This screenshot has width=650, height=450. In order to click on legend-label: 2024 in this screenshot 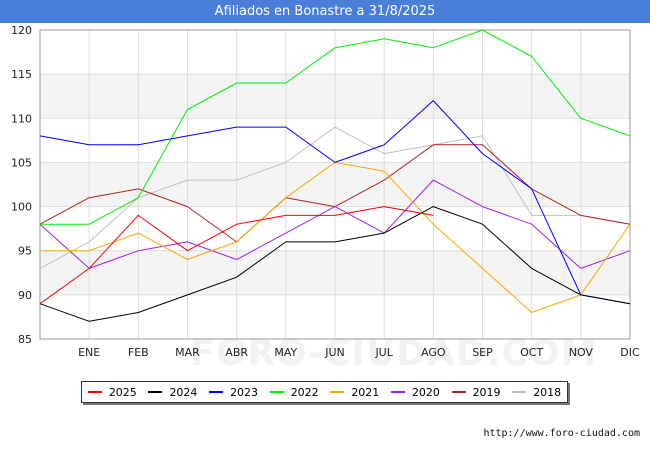, I will do `click(183, 392)`.